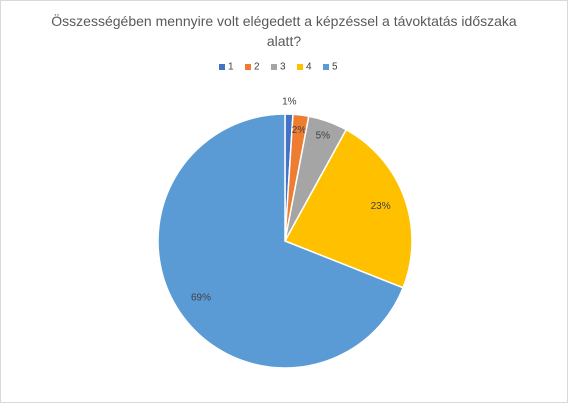 Image resolution: width=568 pixels, height=403 pixels. What do you see at coordinates (335, 67) in the screenshot?
I see `legend-label: 5` at bounding box center [335, 67].